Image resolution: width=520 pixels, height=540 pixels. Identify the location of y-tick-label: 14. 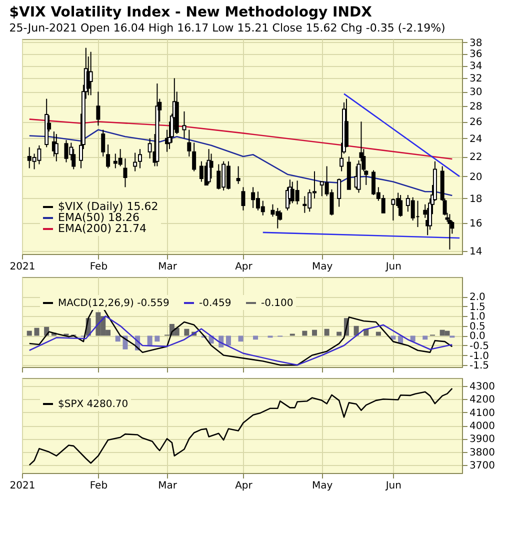
(476, 252).